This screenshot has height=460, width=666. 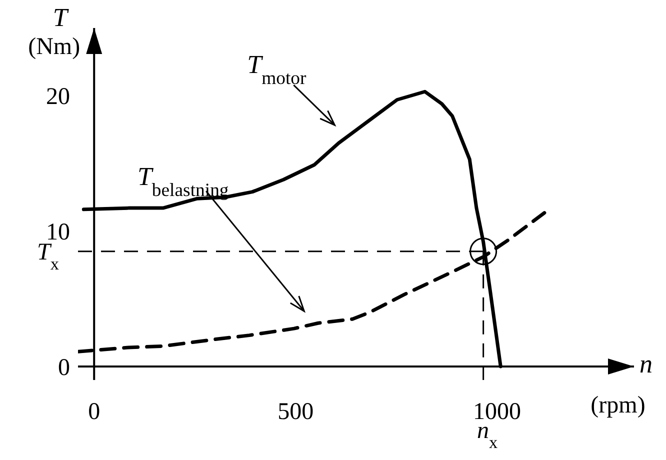 I want to click on x-tick-label: 0, so click(x=94, y=412).